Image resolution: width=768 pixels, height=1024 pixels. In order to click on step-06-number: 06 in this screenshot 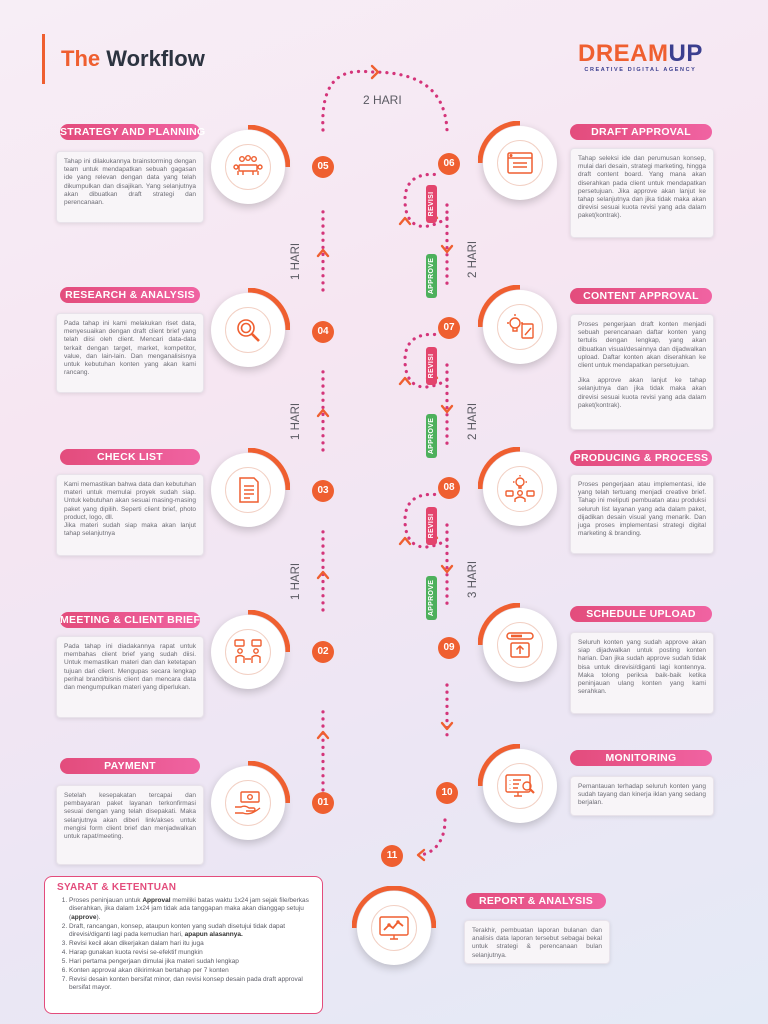, I will do `click(449, 164)`.